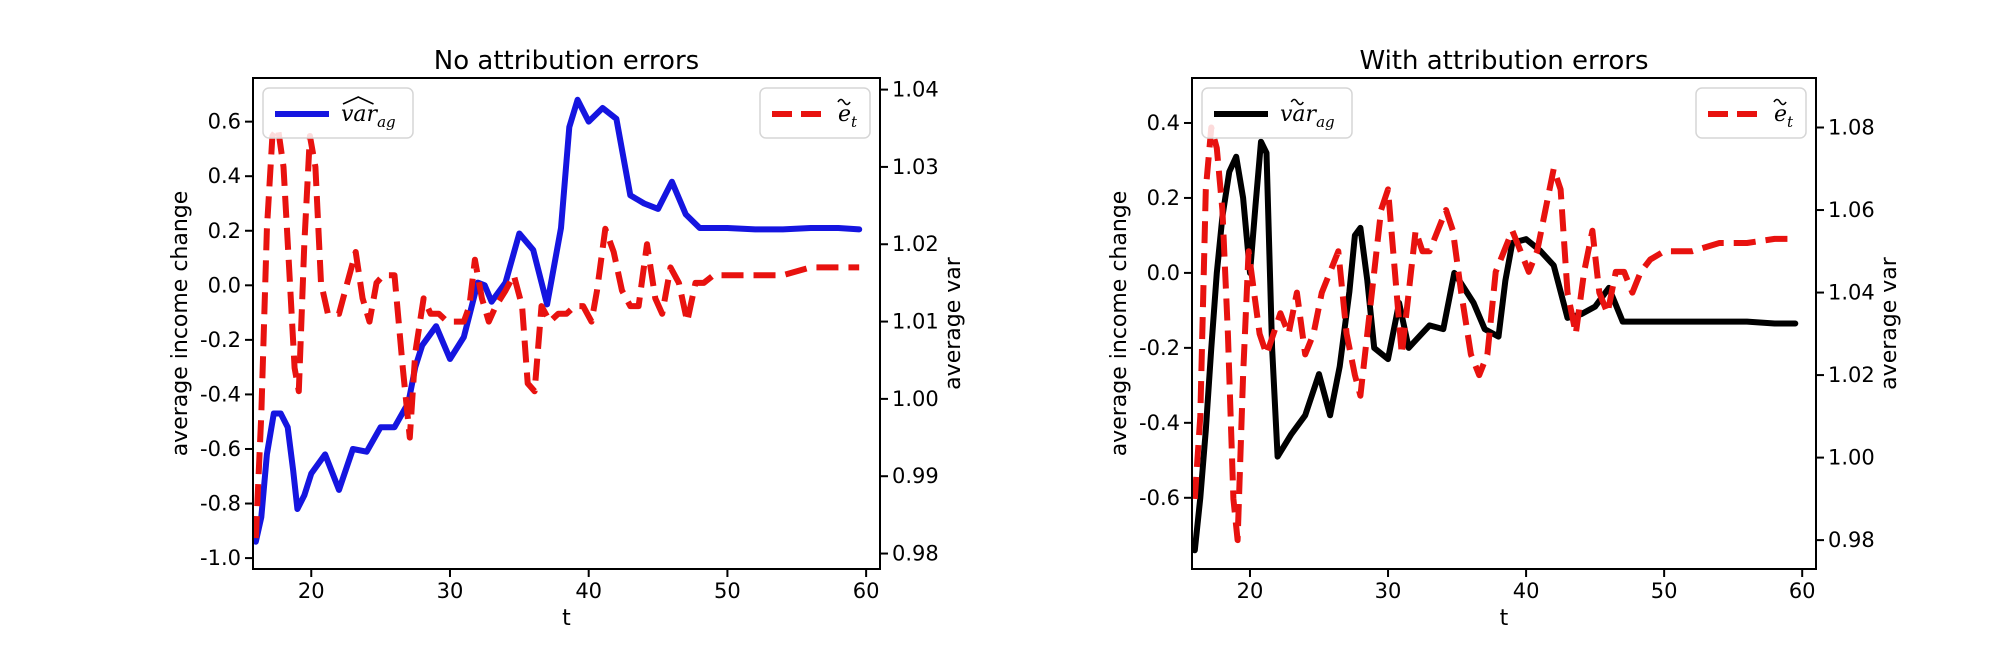  I want to click on y-tick-label-right: 1.01, so click(915, 322).